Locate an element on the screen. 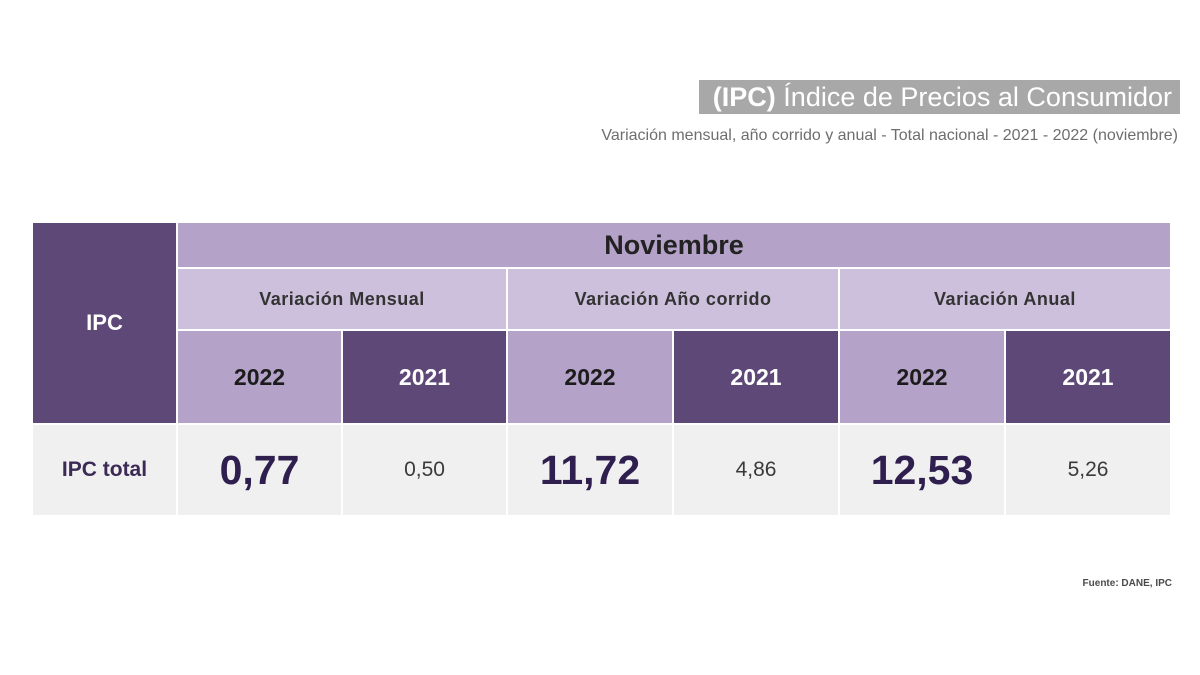 The width and height of the screenshot is (1200, 675). value-mensual-2021: 0,50 is located at coordinates (424, 470).